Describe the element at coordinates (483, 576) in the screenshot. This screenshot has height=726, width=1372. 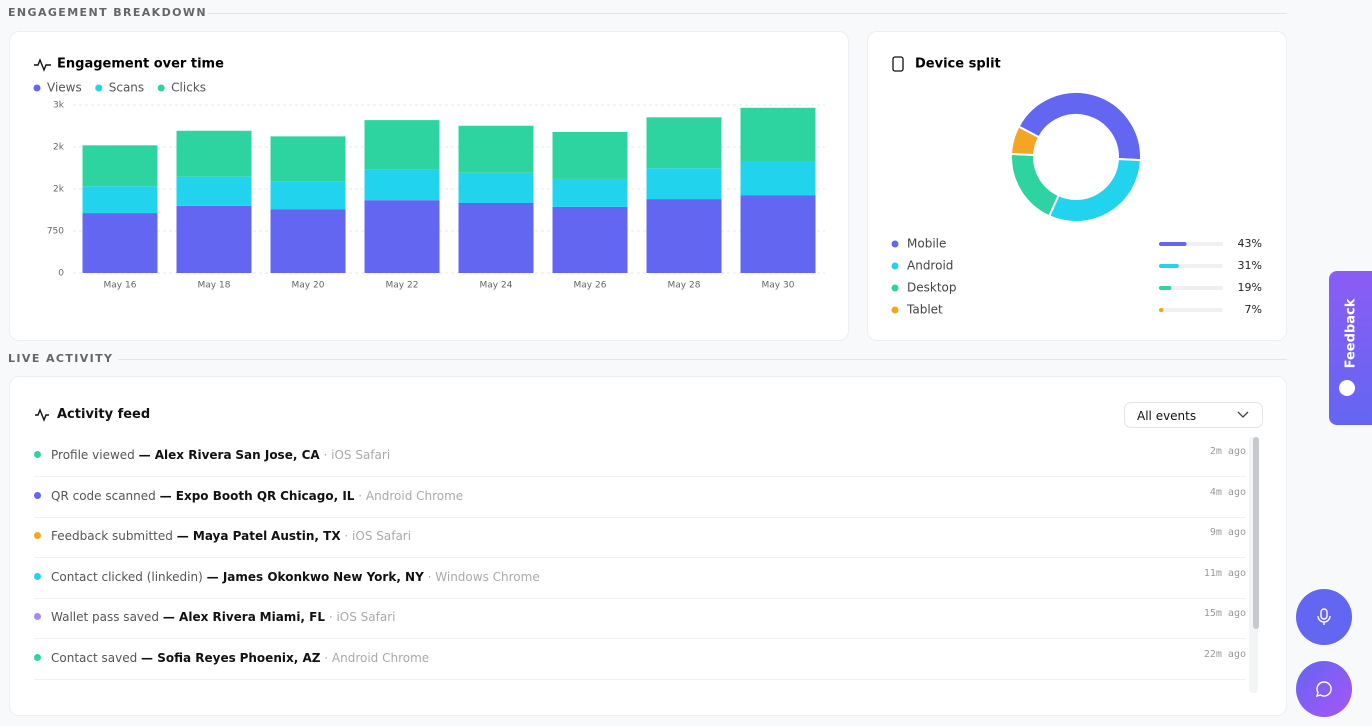
I see `device: · Windows Chrome` at that location.